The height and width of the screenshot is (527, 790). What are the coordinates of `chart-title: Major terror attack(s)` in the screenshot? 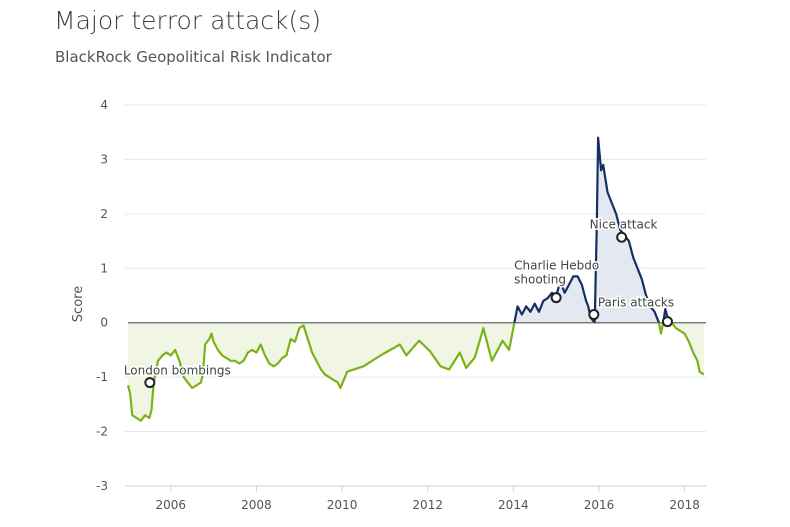 It's located at (188, 20).